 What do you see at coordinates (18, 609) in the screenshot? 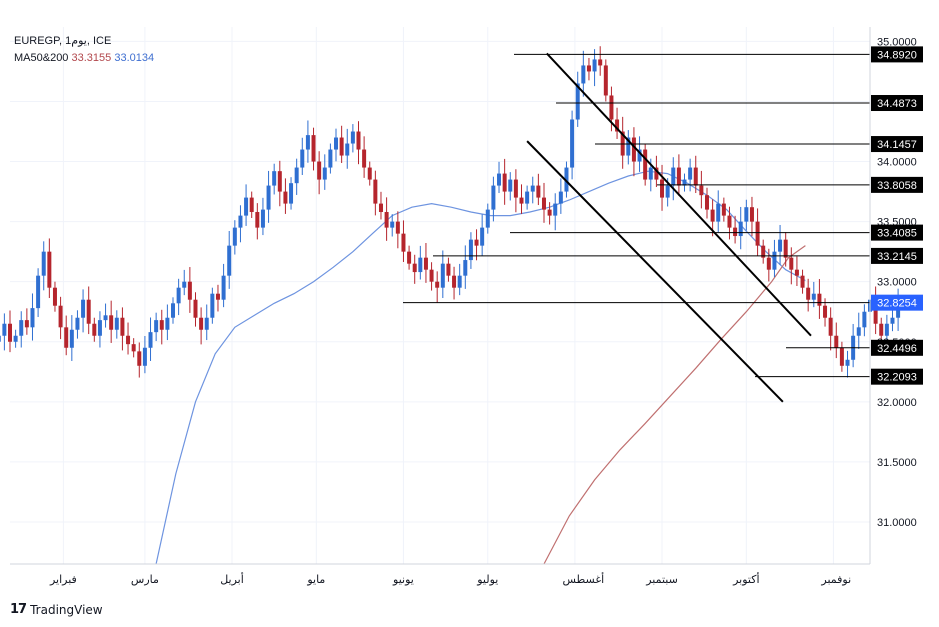
I see `tradingview-logo-icon: 17` at bounding box center [18, 609].